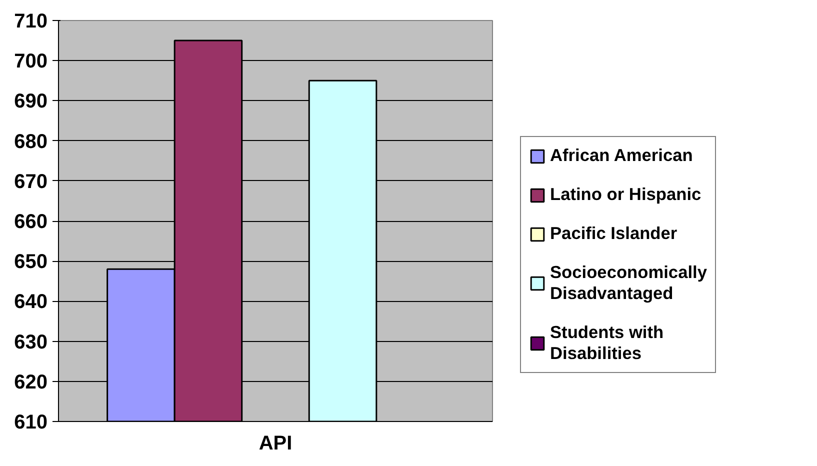 The width and height of the screenshot is (817, 466). I want to click on legend-label: African American, so click(621, 155).